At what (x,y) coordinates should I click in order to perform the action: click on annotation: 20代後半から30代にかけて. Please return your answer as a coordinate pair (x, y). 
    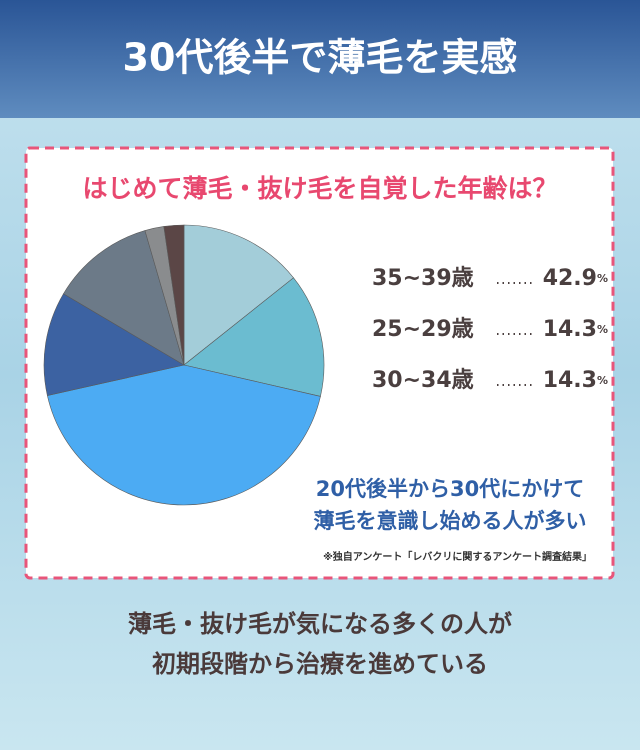
    Looking at the image, I should click on (450, 489).